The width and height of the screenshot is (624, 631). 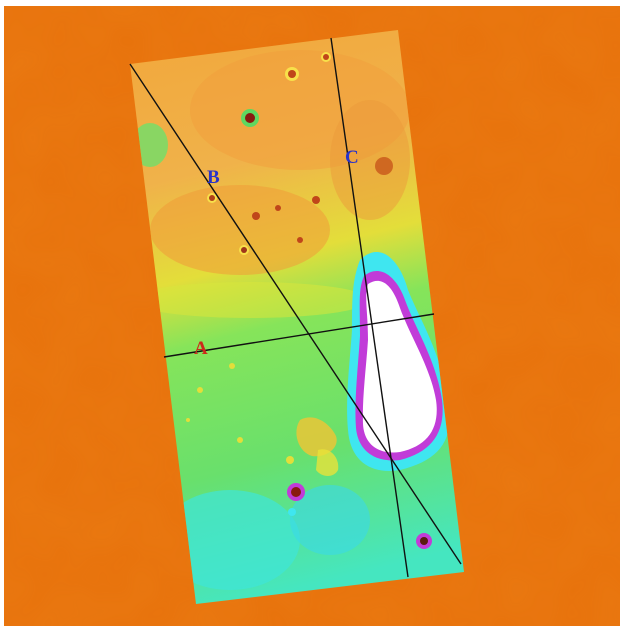 I want to click on profile-label-b: B, so click(x=213, y=177).